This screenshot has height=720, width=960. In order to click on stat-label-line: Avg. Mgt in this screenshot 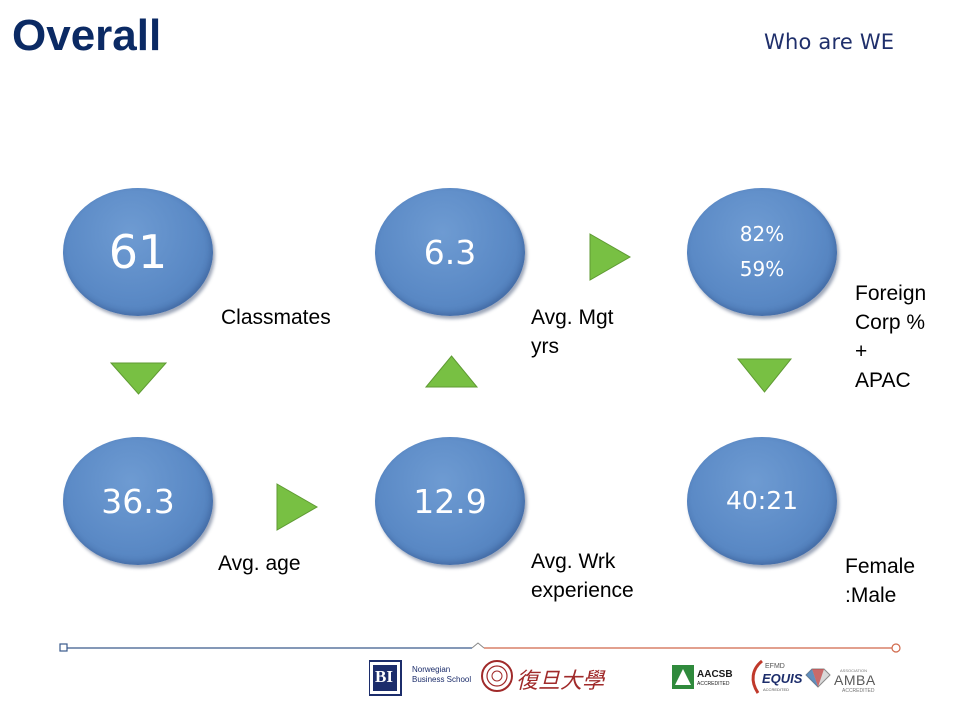, I will do `click(572, 317)`.